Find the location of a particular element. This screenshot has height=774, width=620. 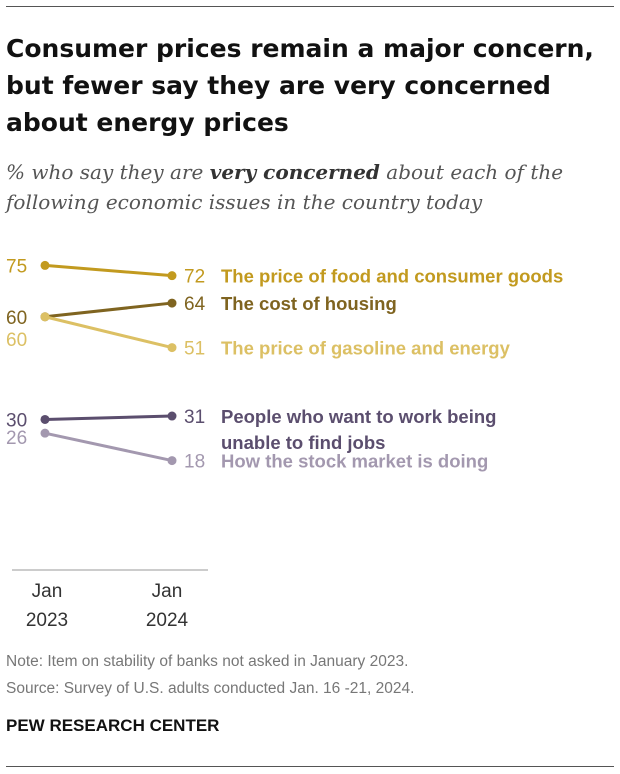

subtitle-emphasis: very concerned is located at coordinates (294, 172).